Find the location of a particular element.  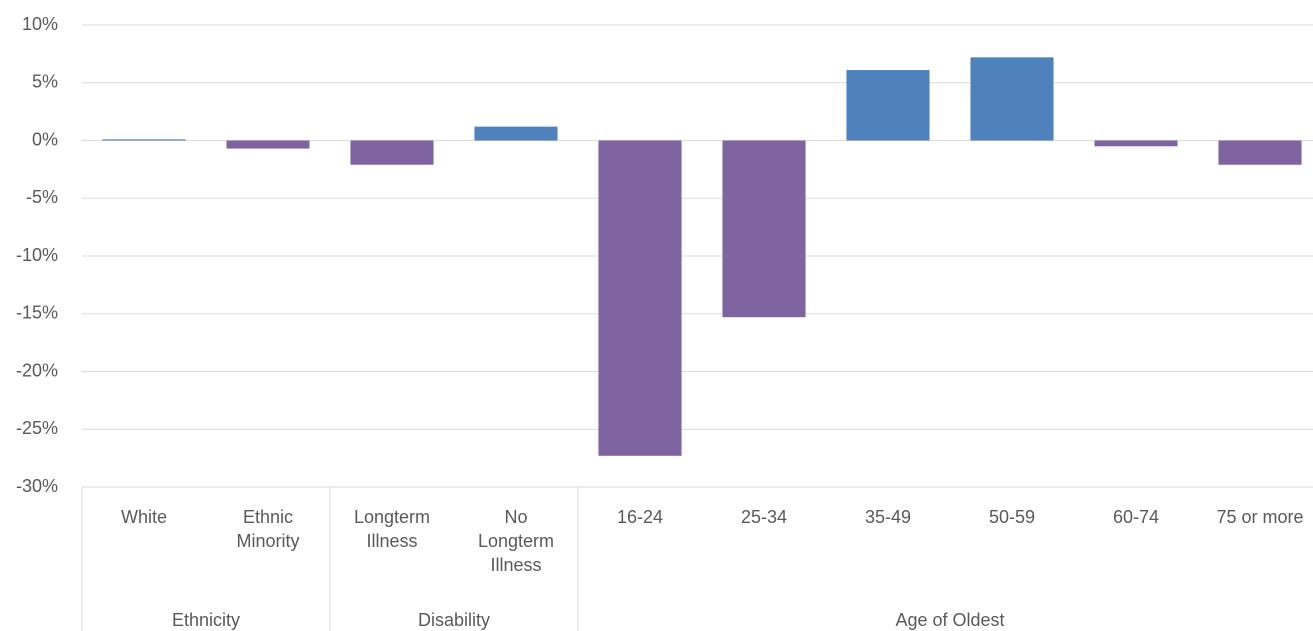

group-label: Ethnicity is located at coordinates (206, 620).